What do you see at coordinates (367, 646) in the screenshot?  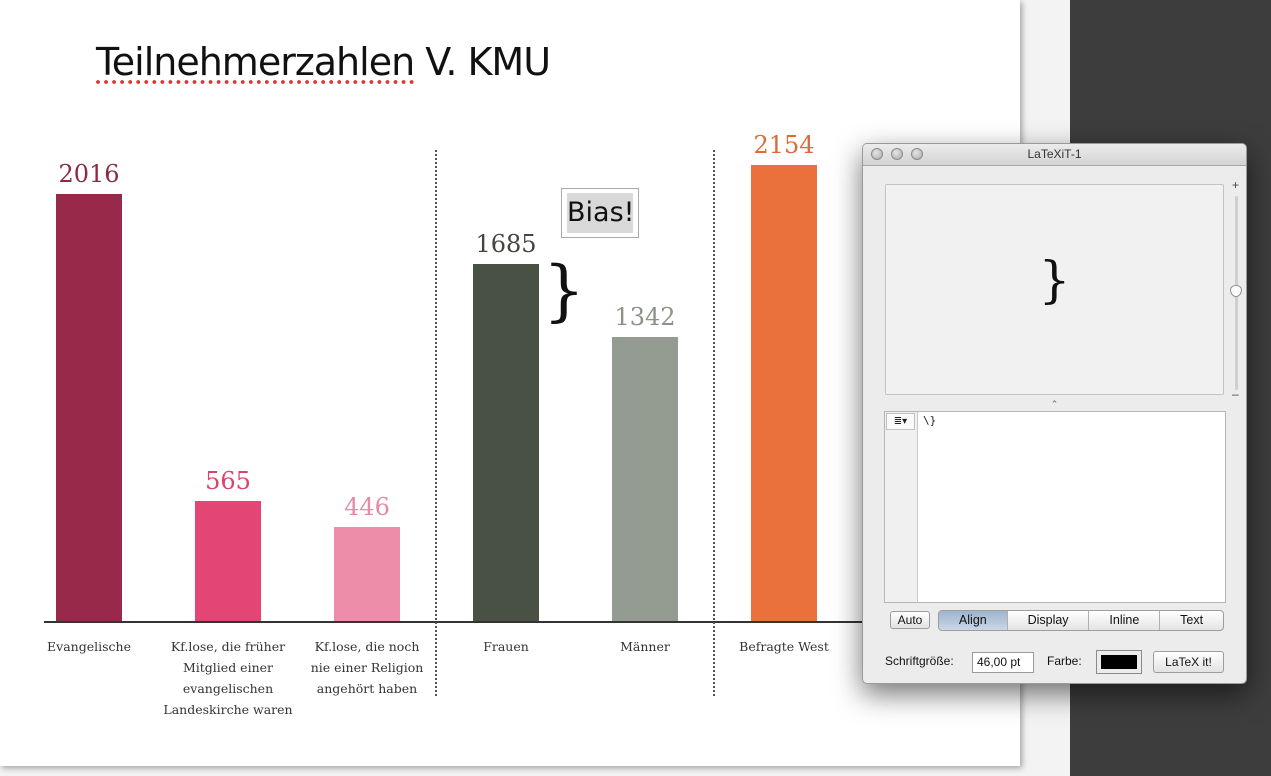 I see `category-label-line: Kf.lose, die noch` at bounding box center [367, 646].